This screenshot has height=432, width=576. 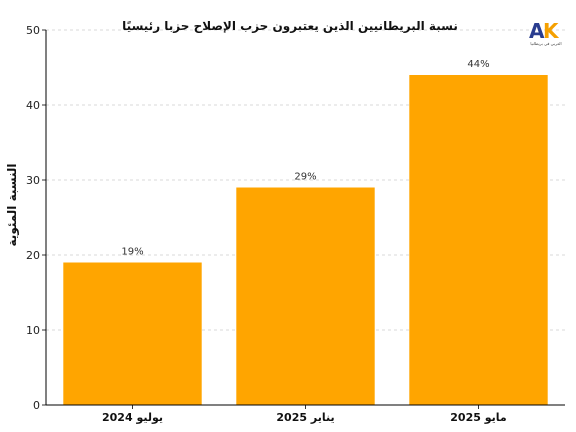 What do you see at coordinates (545, 43) in the screenshot?
I see `logo-subtitle: العربي في بريطانيا` at bounding box center [545, 43].